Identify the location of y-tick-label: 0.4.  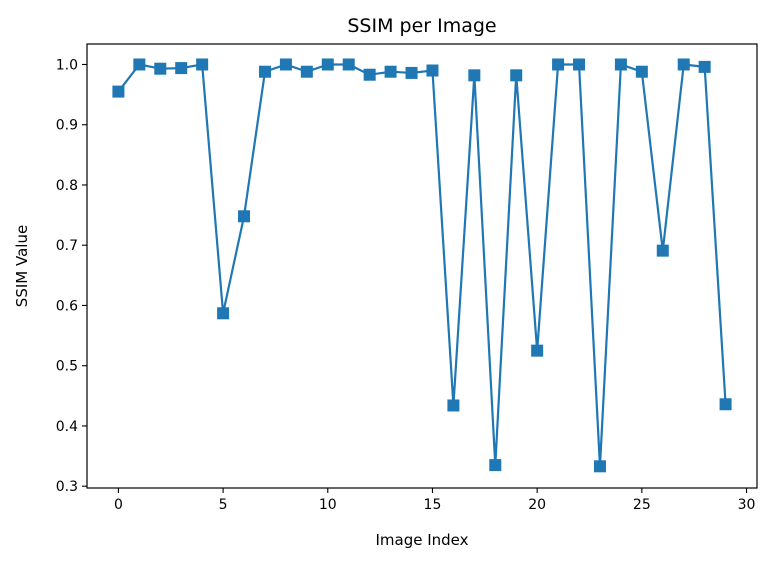
(67, 427).